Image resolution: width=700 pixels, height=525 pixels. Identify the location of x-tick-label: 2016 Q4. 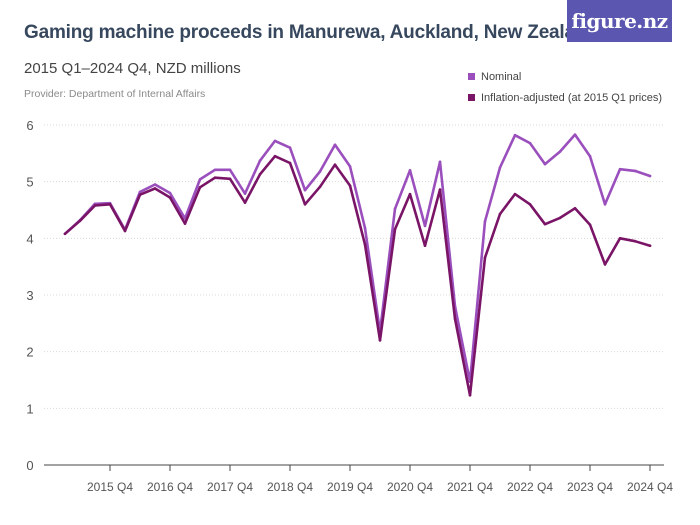
(170, 487).